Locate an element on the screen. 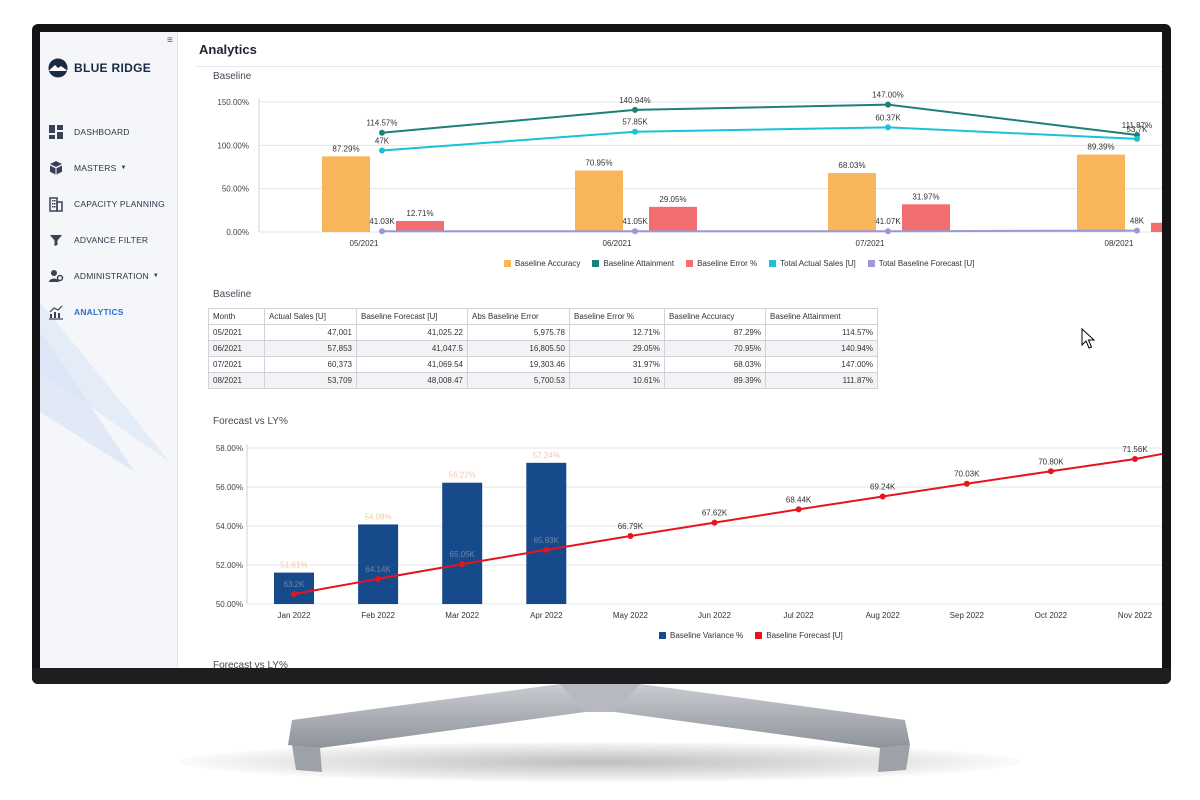  section-title-baseline-table: Baseline is located at coordinates (232, 294).